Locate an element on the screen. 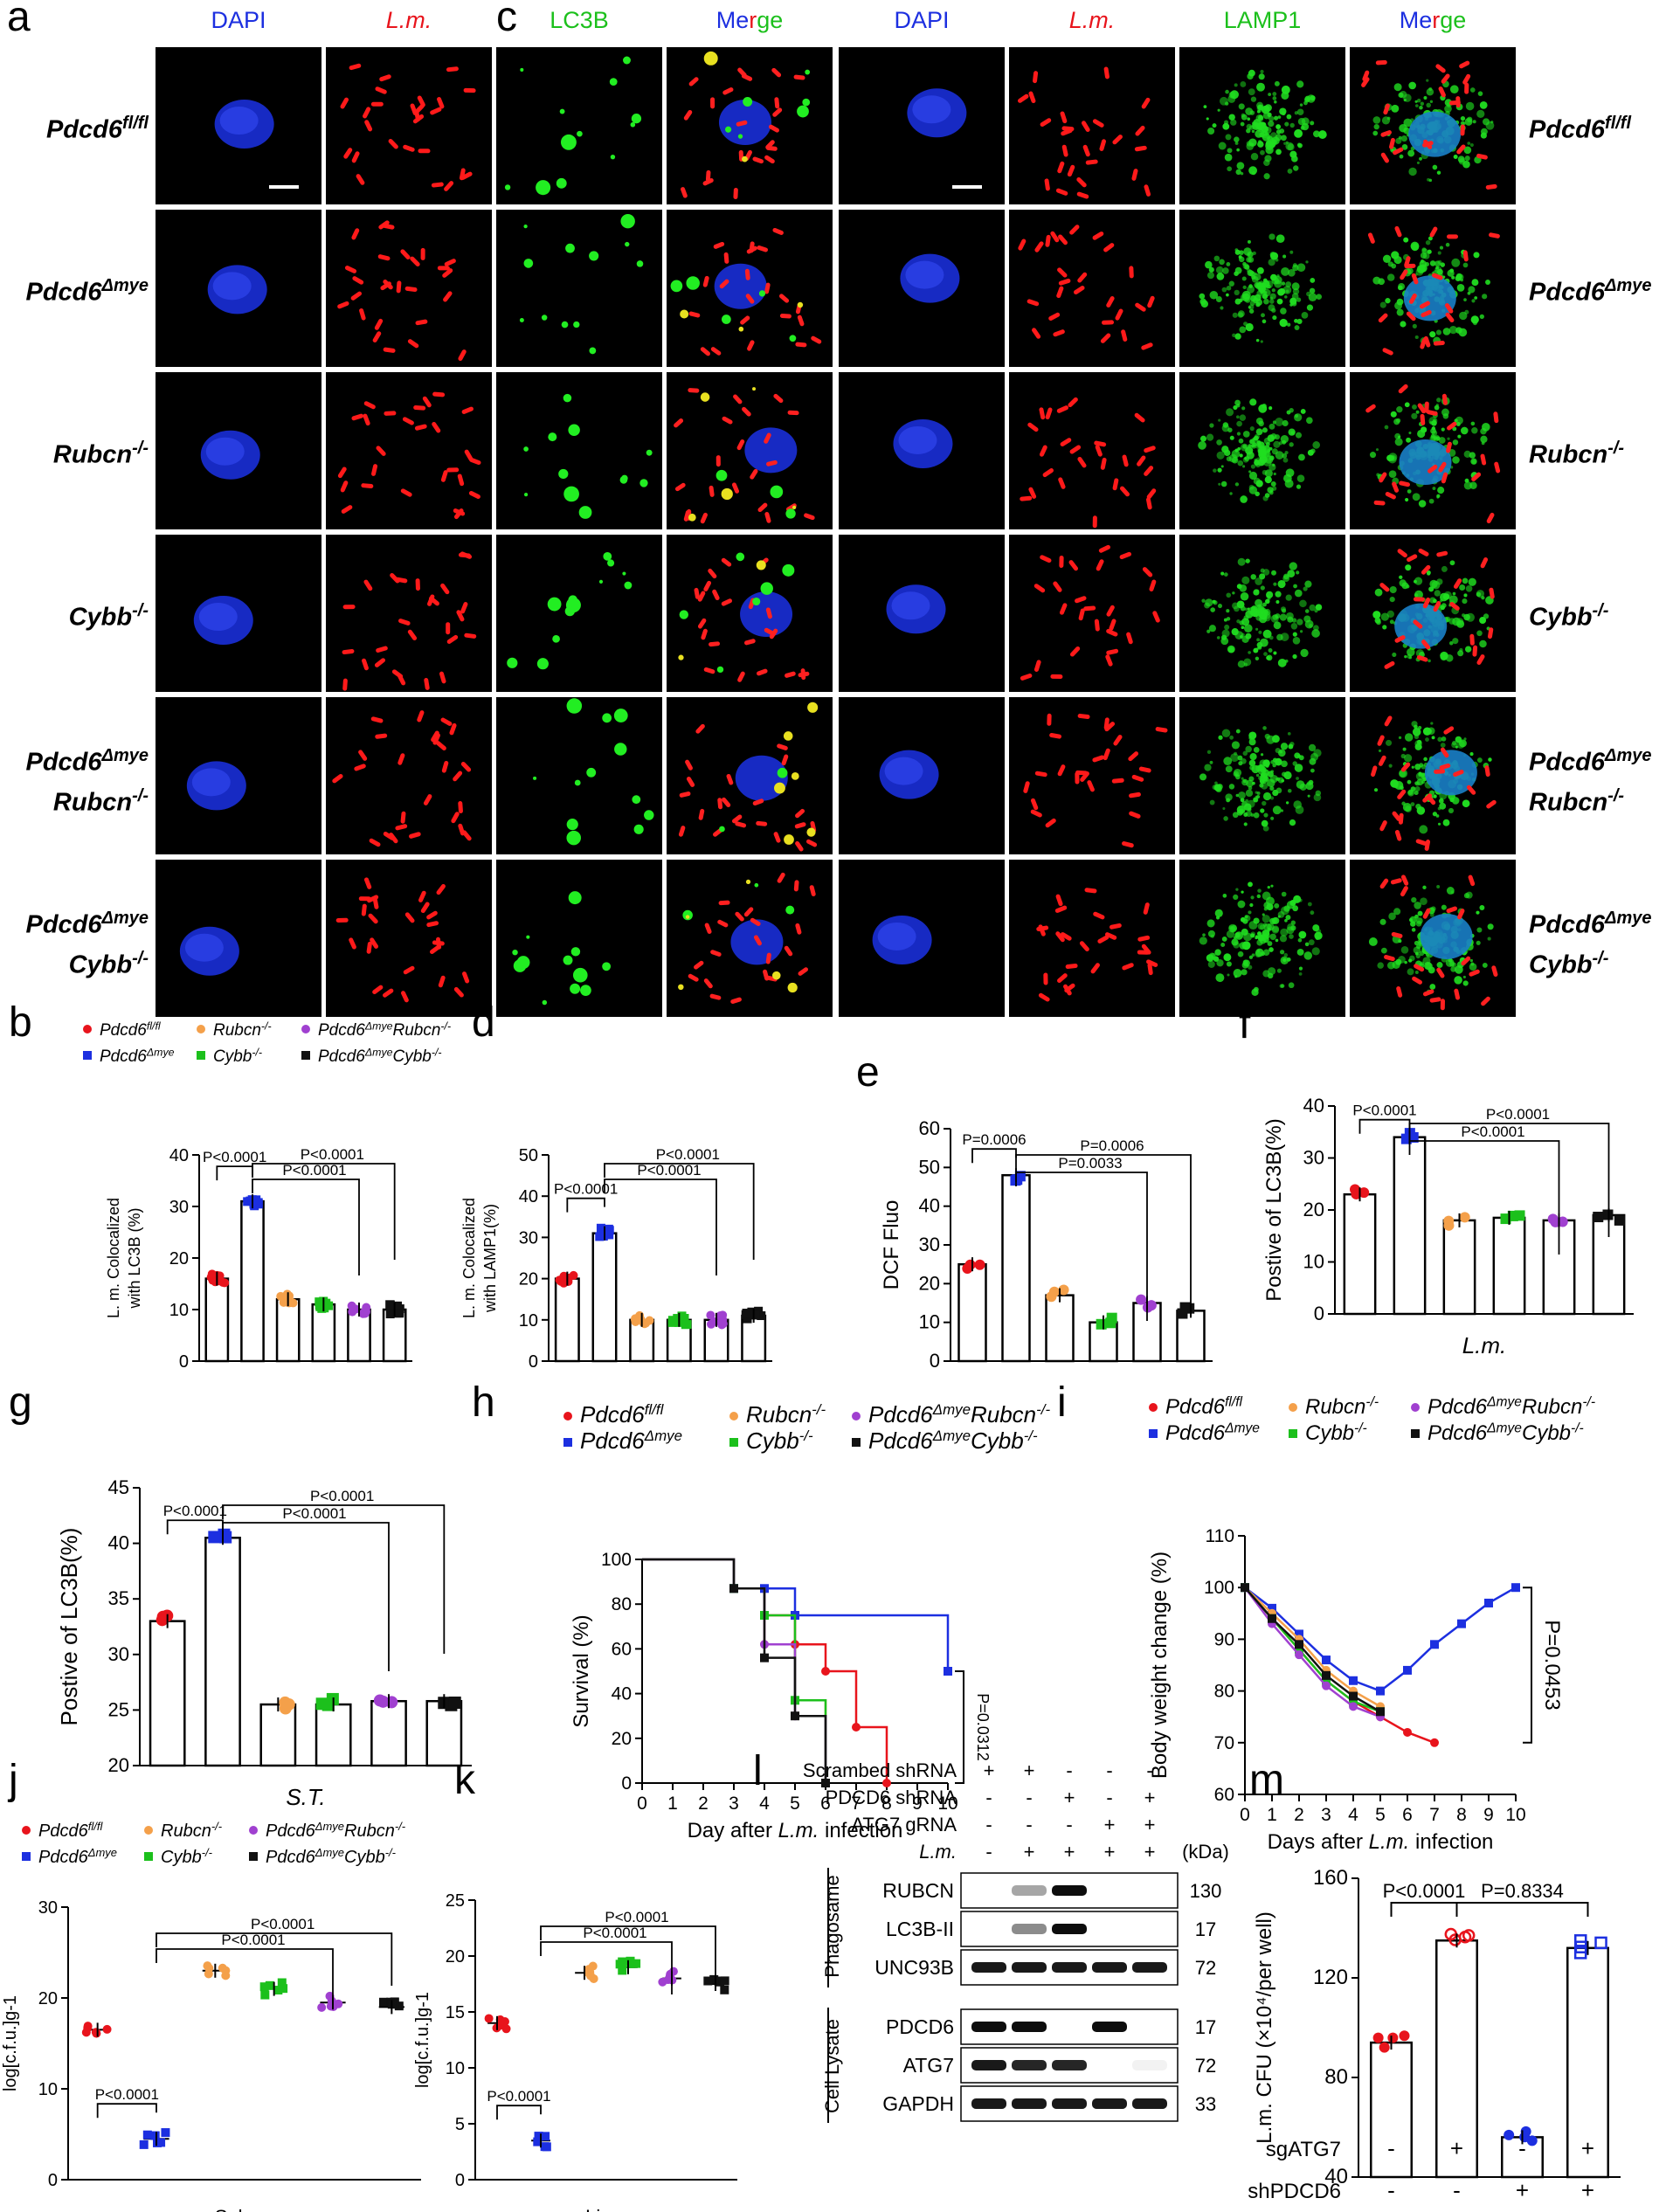 The width and height of the screenshot is (1666, 2212). p-value: P=0.0033 is located at coordinates (1090, 1163).